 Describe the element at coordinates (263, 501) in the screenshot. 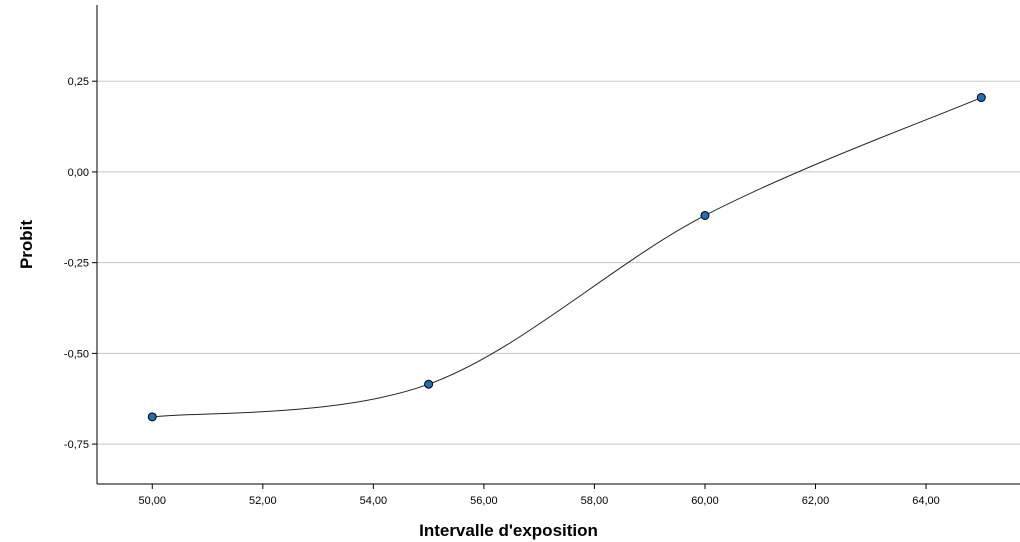

I see `x-tick-label: 52,00` at that location.